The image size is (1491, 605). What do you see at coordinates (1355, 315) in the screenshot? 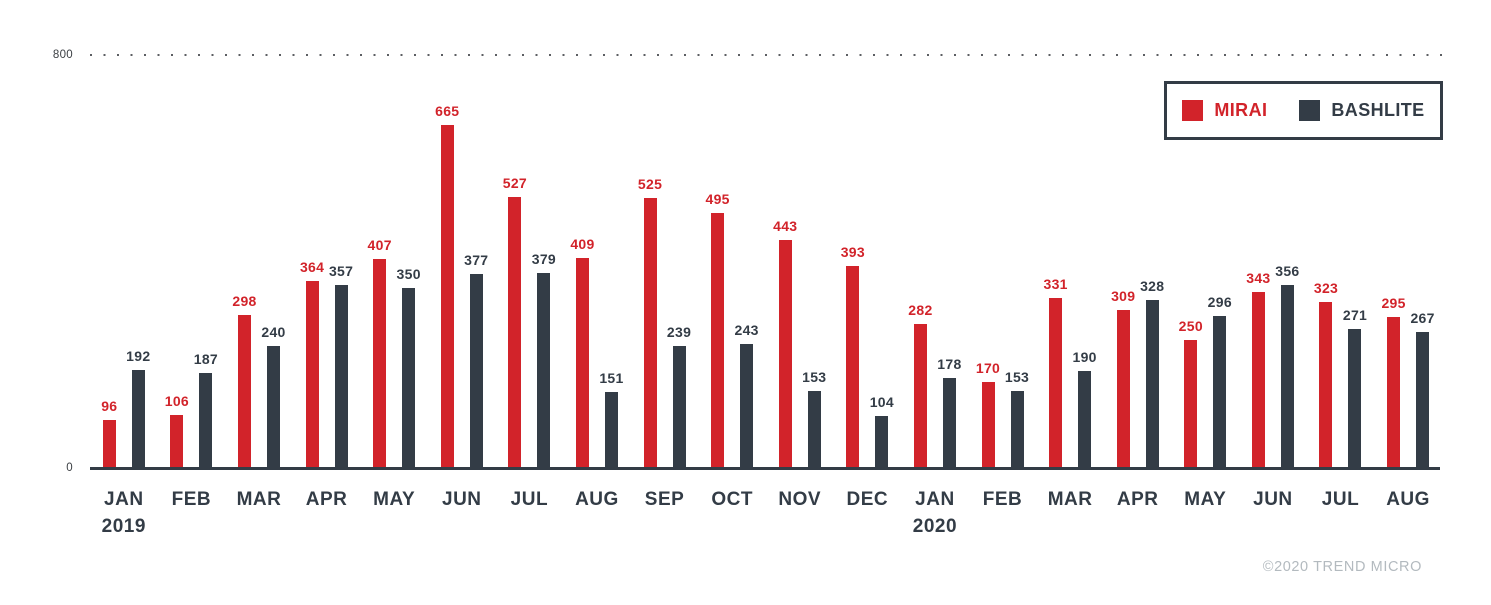
I see `bar-value-label: 271` at bounding box center [1355, 315].